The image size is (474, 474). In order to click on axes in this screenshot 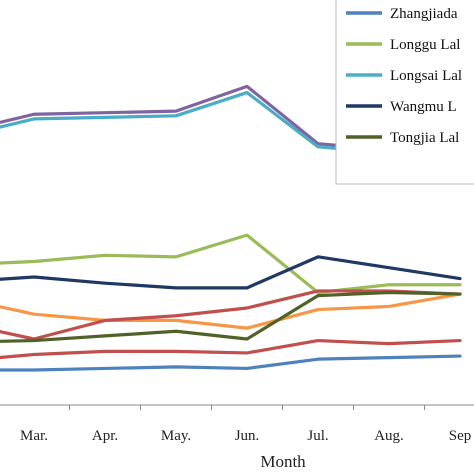, I will do `click(237, 407)`.